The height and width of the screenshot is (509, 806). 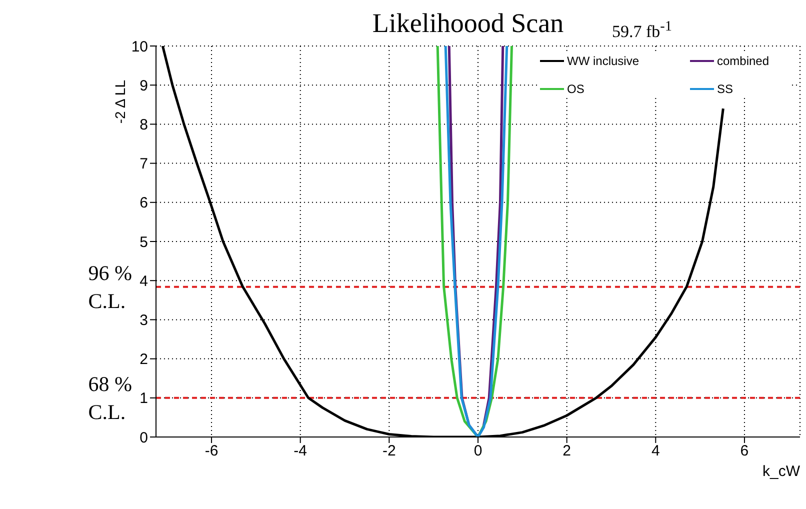 What do you see at coordinates (478, 451) in the screenshot?
I see `x-tick-label: 0` at bounding box center [478, 451].